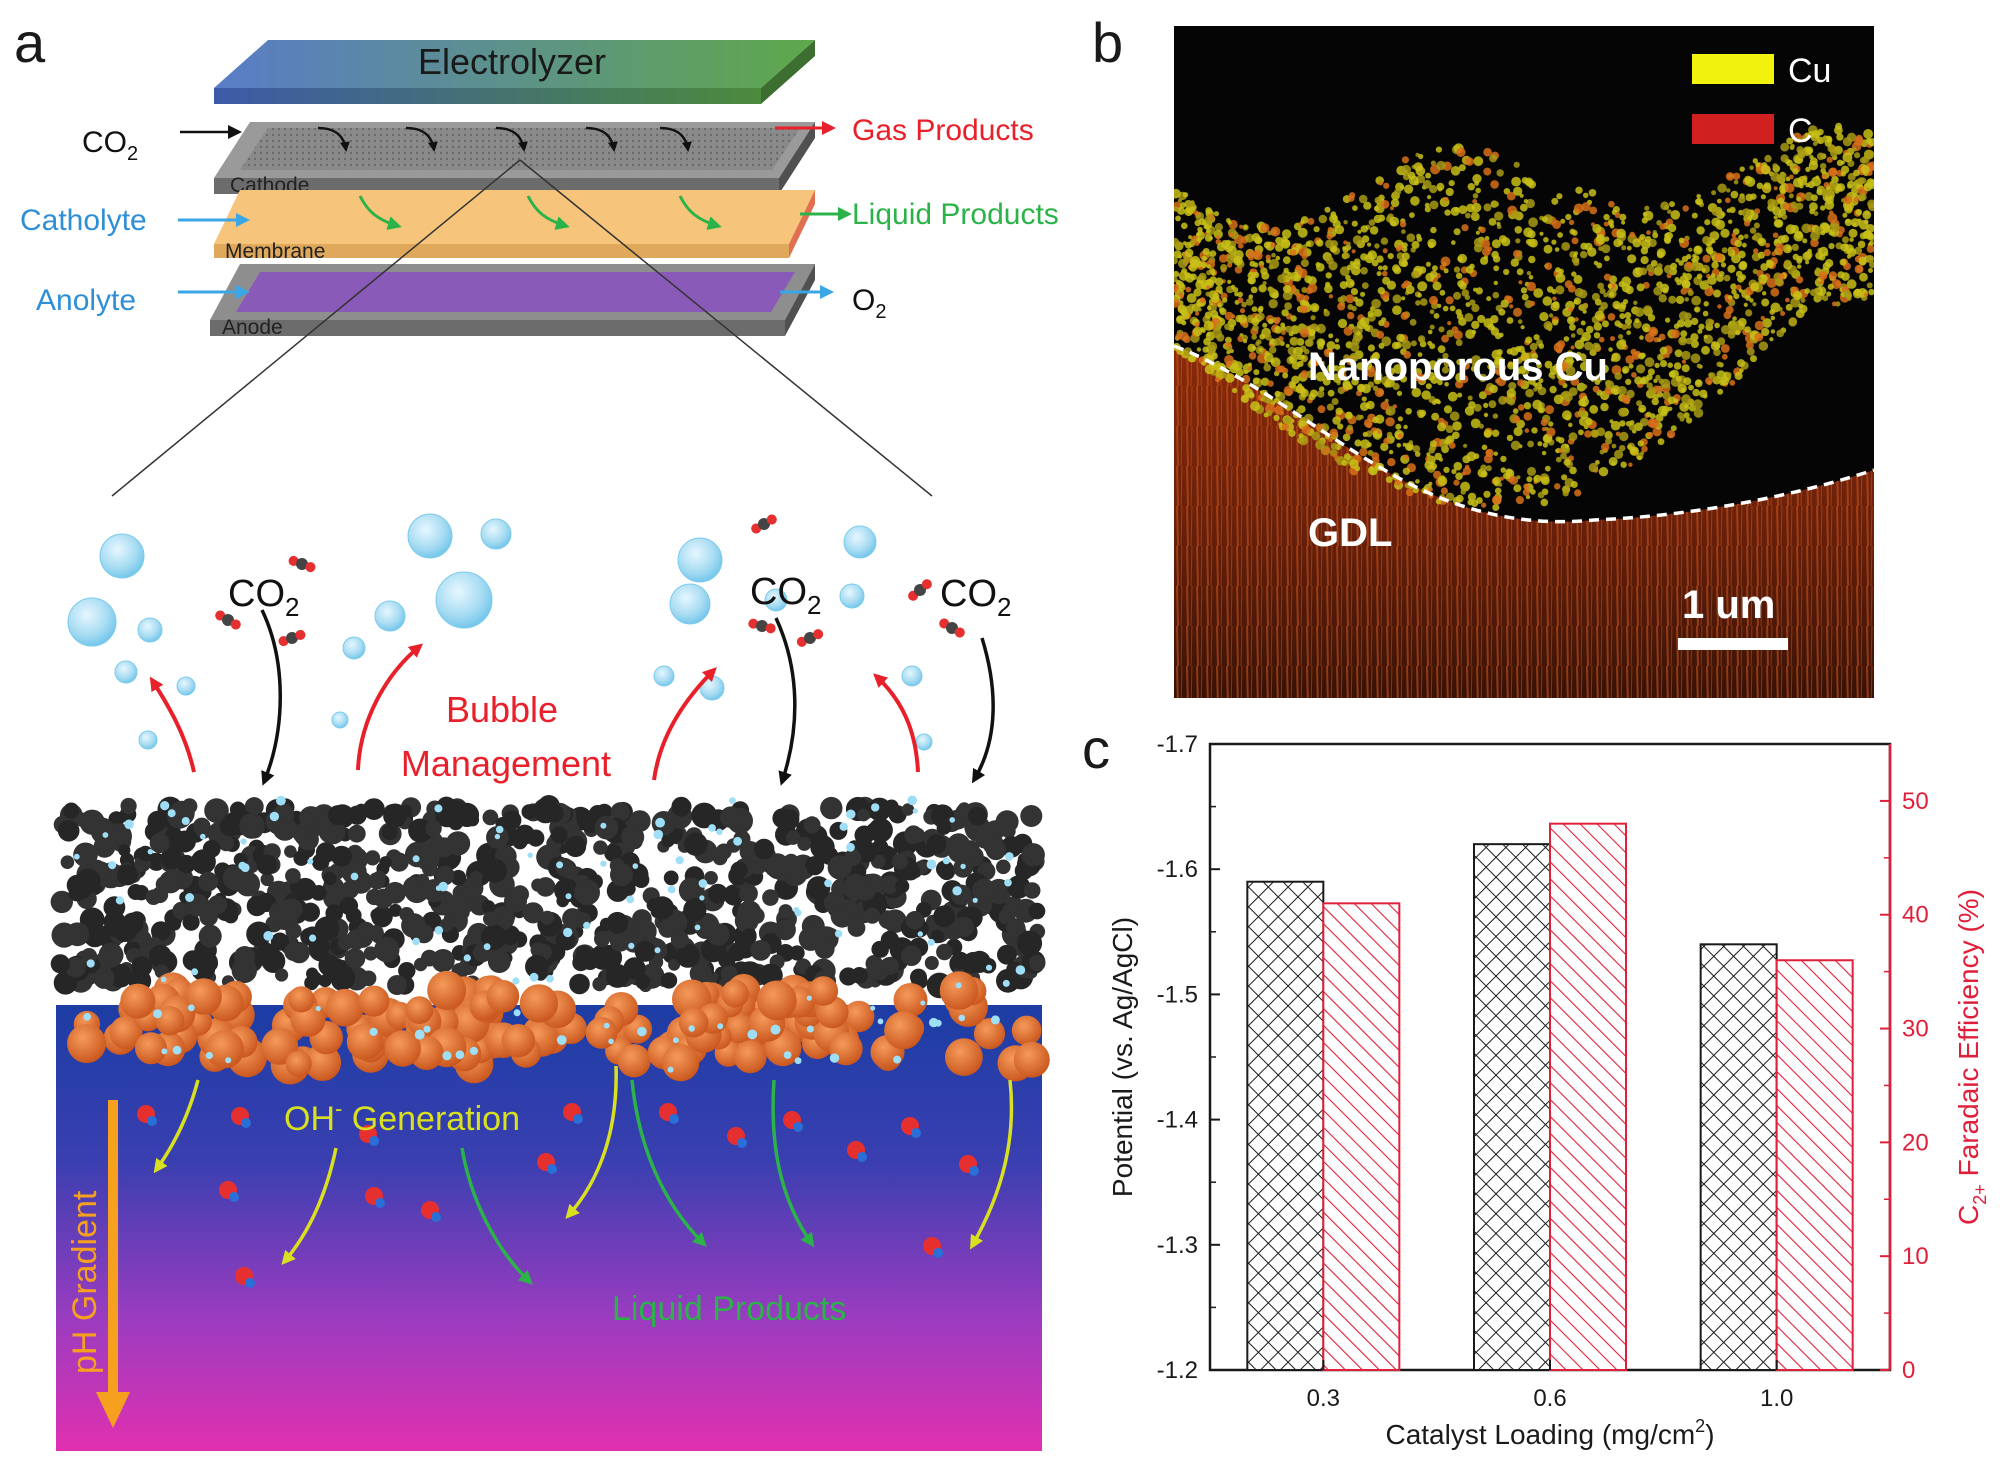  What do you see at coordinates (558, 1027) in the screenshot?
I see `copper-catalyst-layer` at bounding box center [558, 1027].